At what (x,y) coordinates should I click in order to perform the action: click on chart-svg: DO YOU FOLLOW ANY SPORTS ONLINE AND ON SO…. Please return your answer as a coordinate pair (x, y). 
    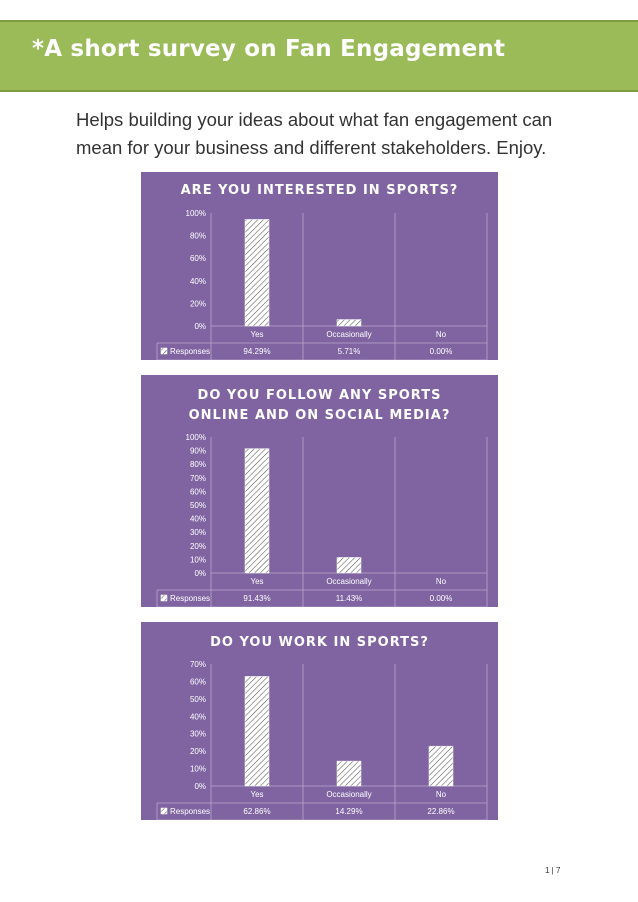
    Looking at the image, I should click on (322, 497).